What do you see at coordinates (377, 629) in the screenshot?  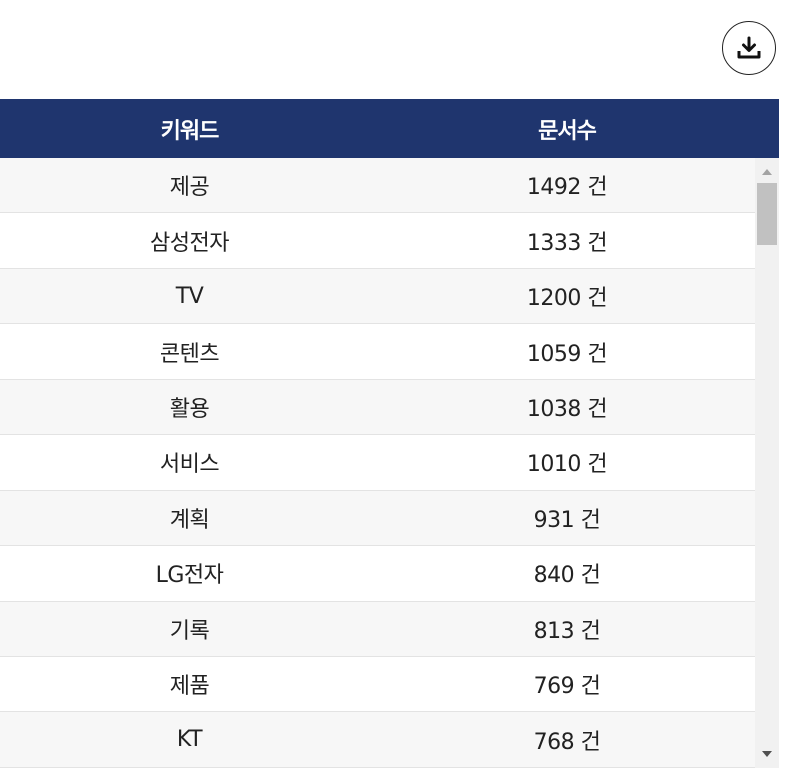 I see `table-row: 기록 813 건` at bounding box center [377, 629].